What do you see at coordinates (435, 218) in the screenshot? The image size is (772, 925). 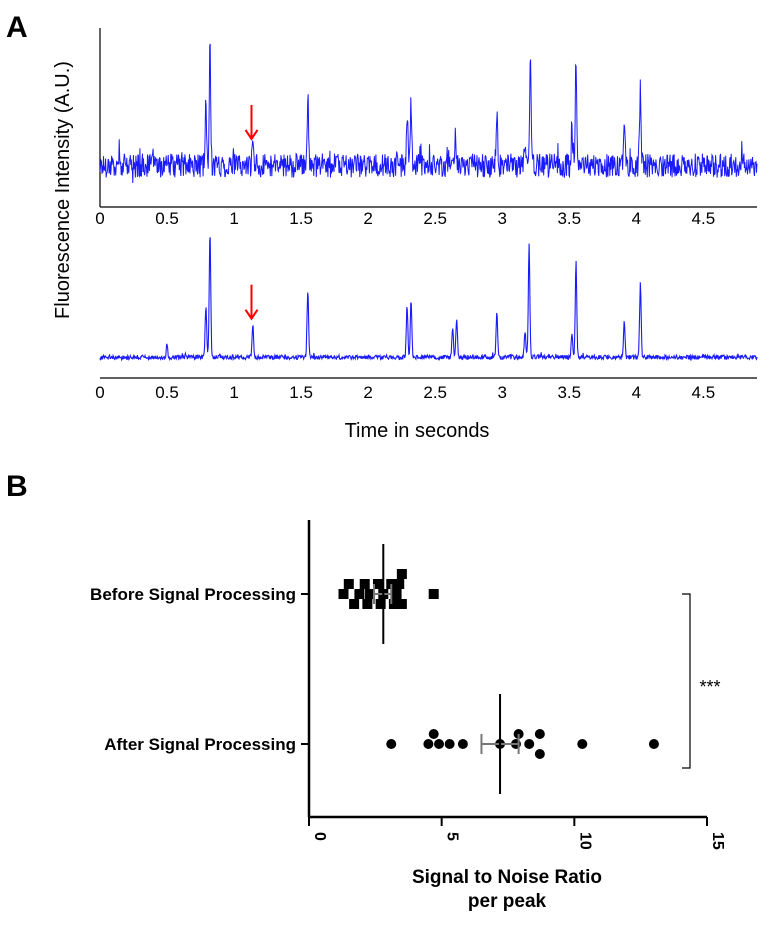 I see `trace-top-tick-label: 2.5` at bounding box center [435, 218].